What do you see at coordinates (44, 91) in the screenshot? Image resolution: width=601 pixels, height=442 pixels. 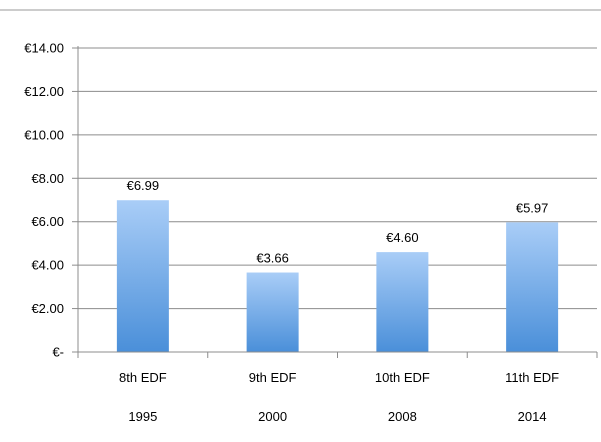 I see `y-tick-label: €12.00` at bounding box center [44, 91].